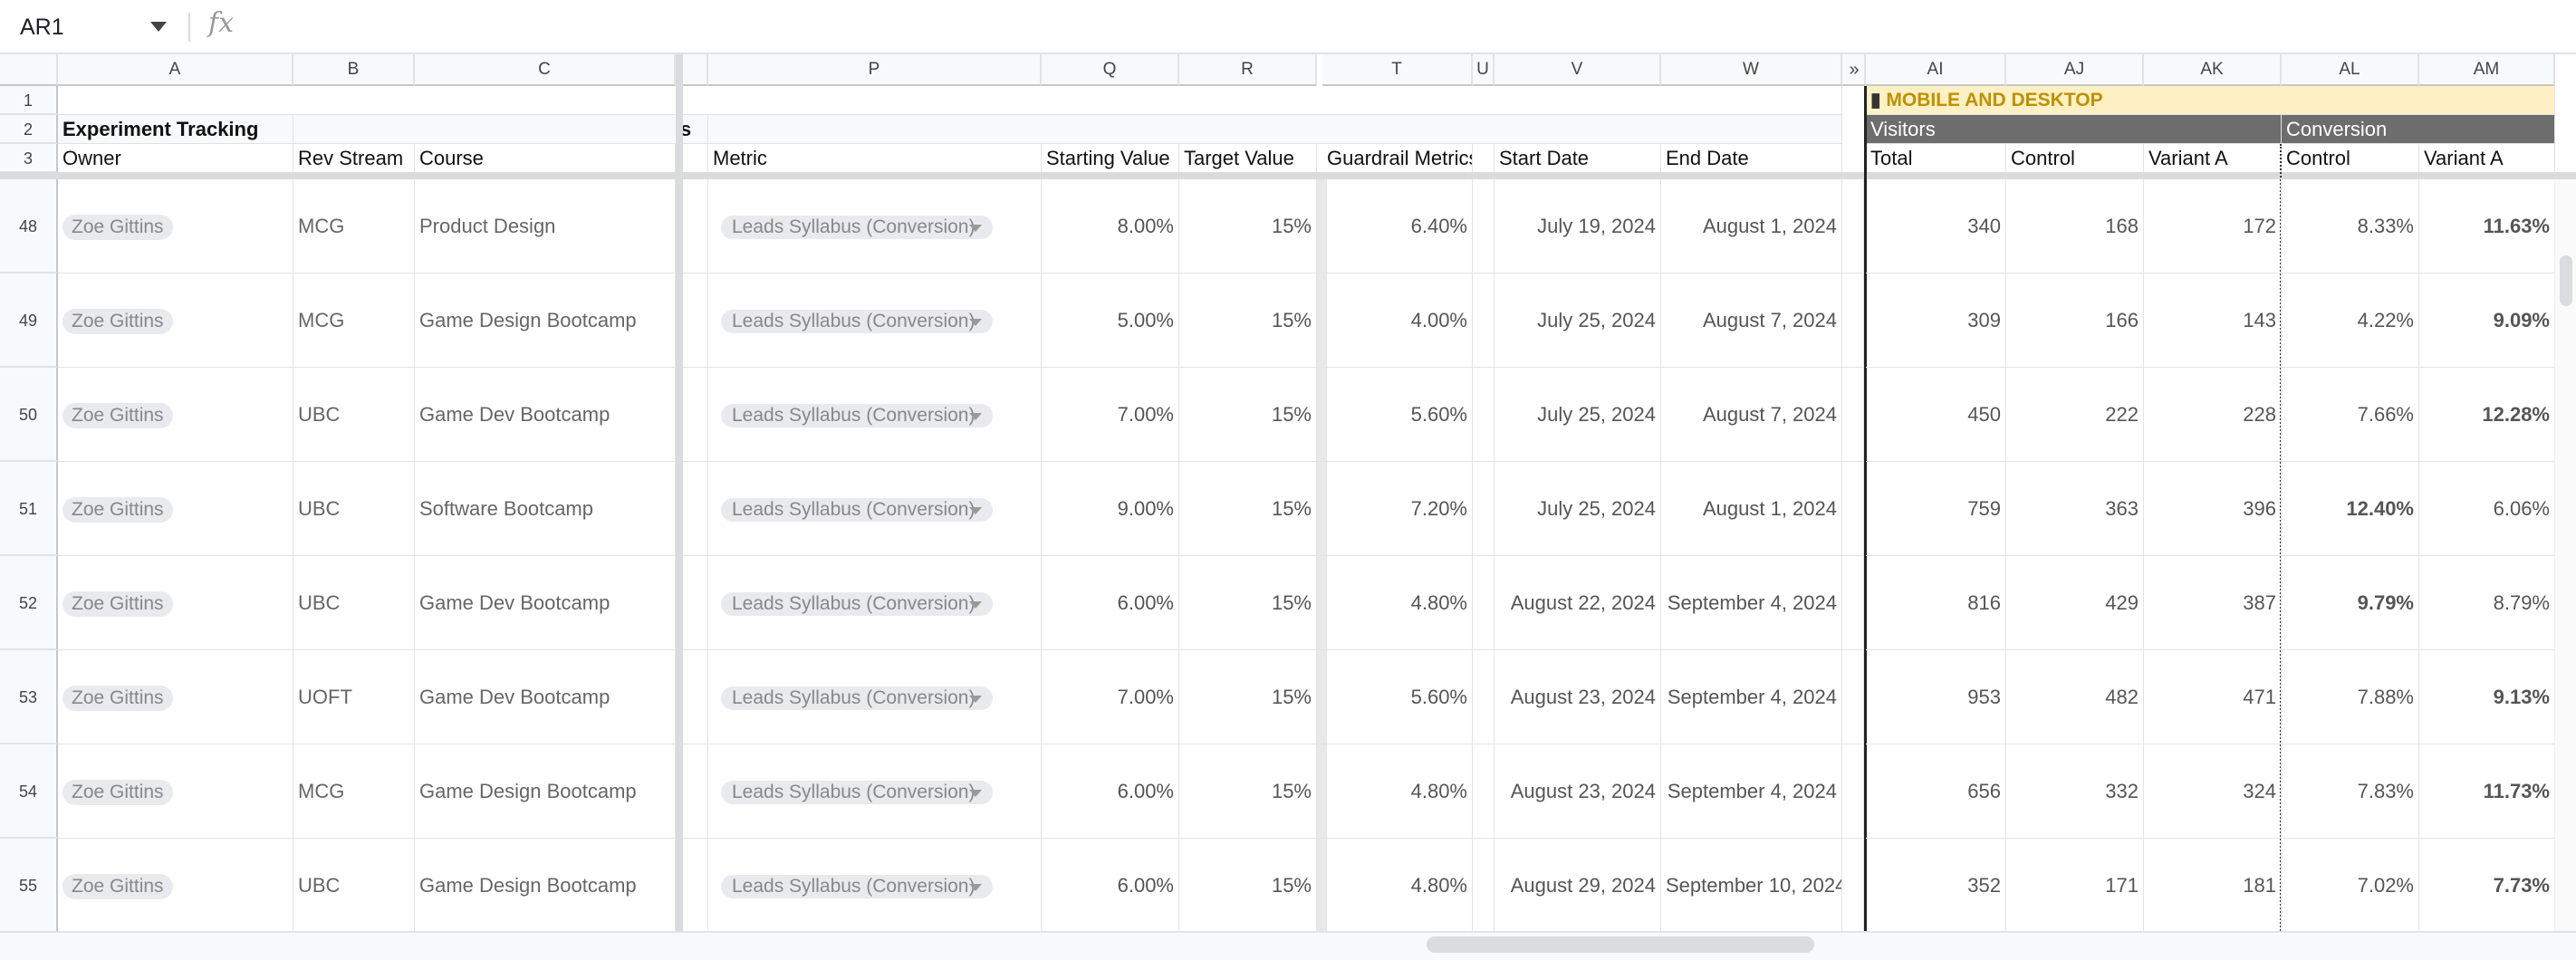 The image size is (2576, 960). I want to click on row-header-3: 3, so click(29, 159).